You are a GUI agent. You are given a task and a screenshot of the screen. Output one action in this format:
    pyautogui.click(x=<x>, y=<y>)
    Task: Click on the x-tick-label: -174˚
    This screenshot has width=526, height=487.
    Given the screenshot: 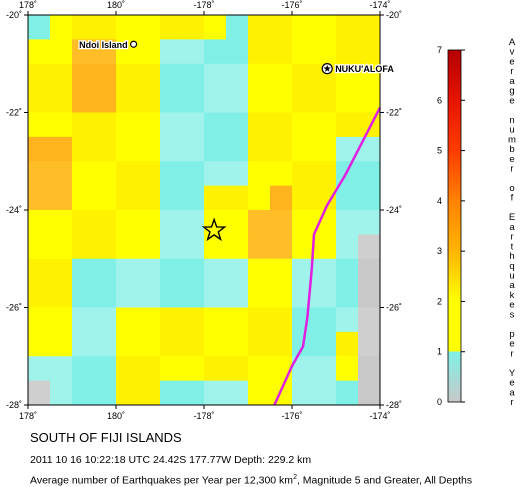 What is the action you would take?
    pyautogui.click(x=379, y=5)
    